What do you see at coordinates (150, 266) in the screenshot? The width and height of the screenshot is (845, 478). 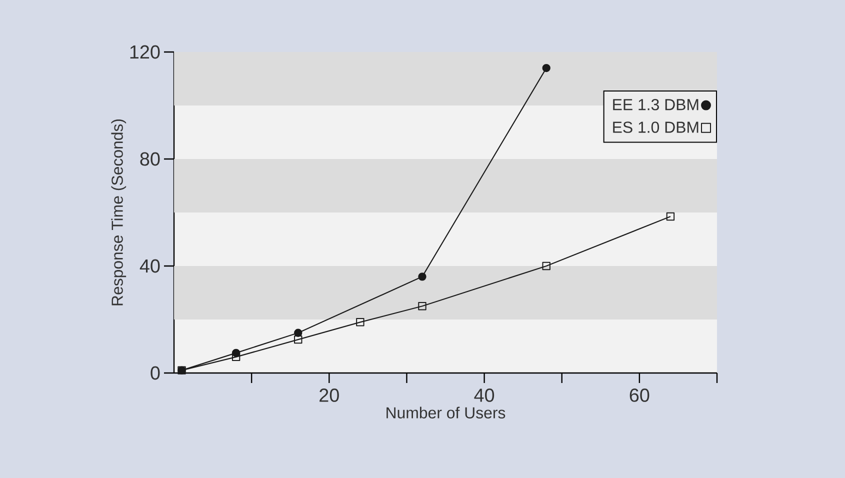 I see `y-tick-label: 40` at bounding box center [150, 266].